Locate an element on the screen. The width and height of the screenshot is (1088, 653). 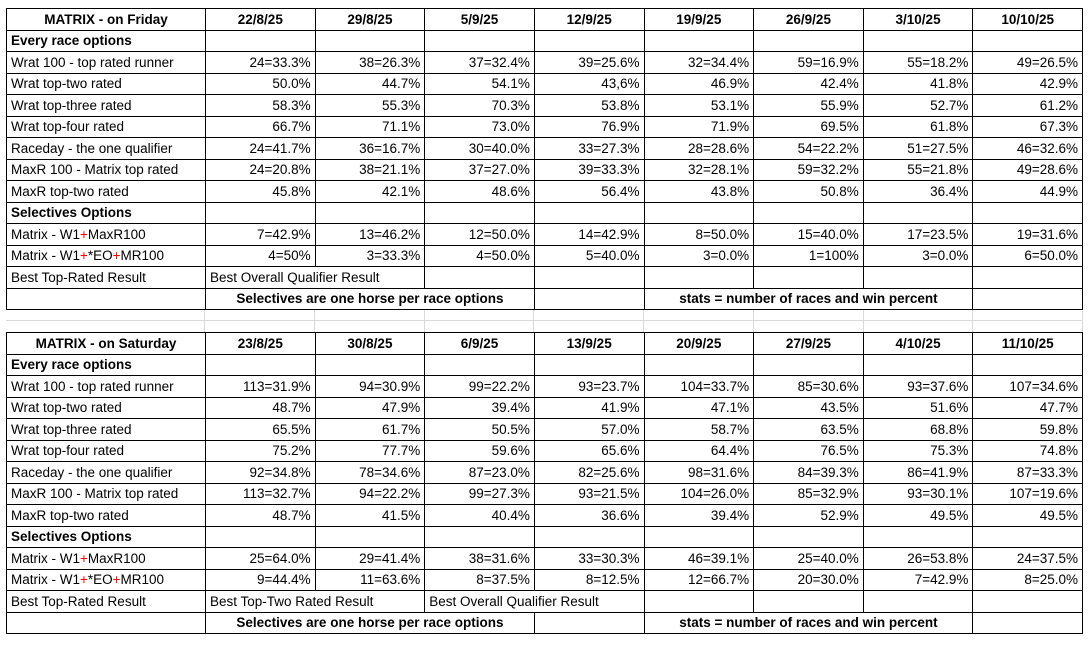
stat-cell: 42.1% is located at coordinates (370, 191).